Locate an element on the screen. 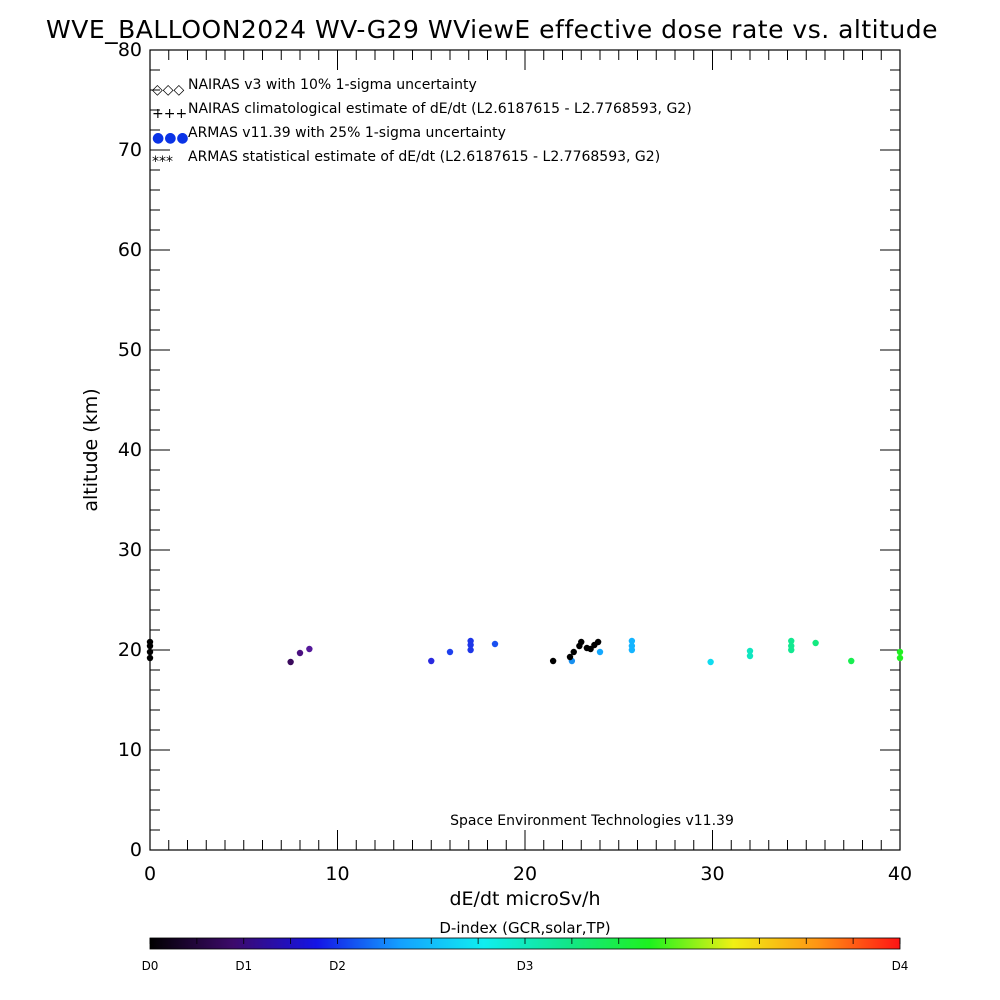 The width and height of the screenshot is (1000, 1000). y-tick-label: 10 is located at coordinates (130, 750).